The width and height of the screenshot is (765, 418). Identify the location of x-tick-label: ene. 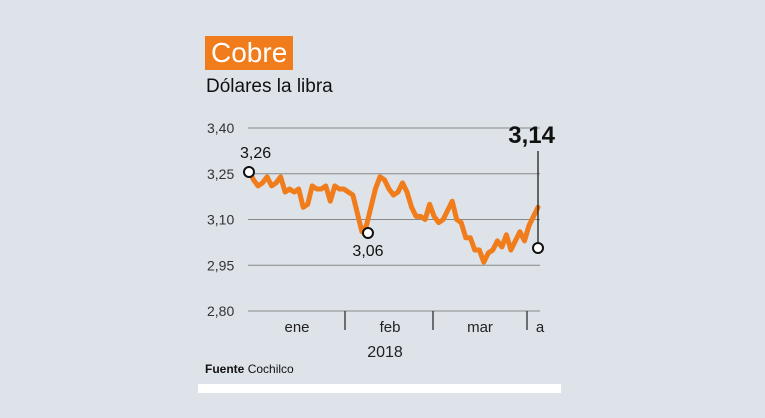
(296, 327).